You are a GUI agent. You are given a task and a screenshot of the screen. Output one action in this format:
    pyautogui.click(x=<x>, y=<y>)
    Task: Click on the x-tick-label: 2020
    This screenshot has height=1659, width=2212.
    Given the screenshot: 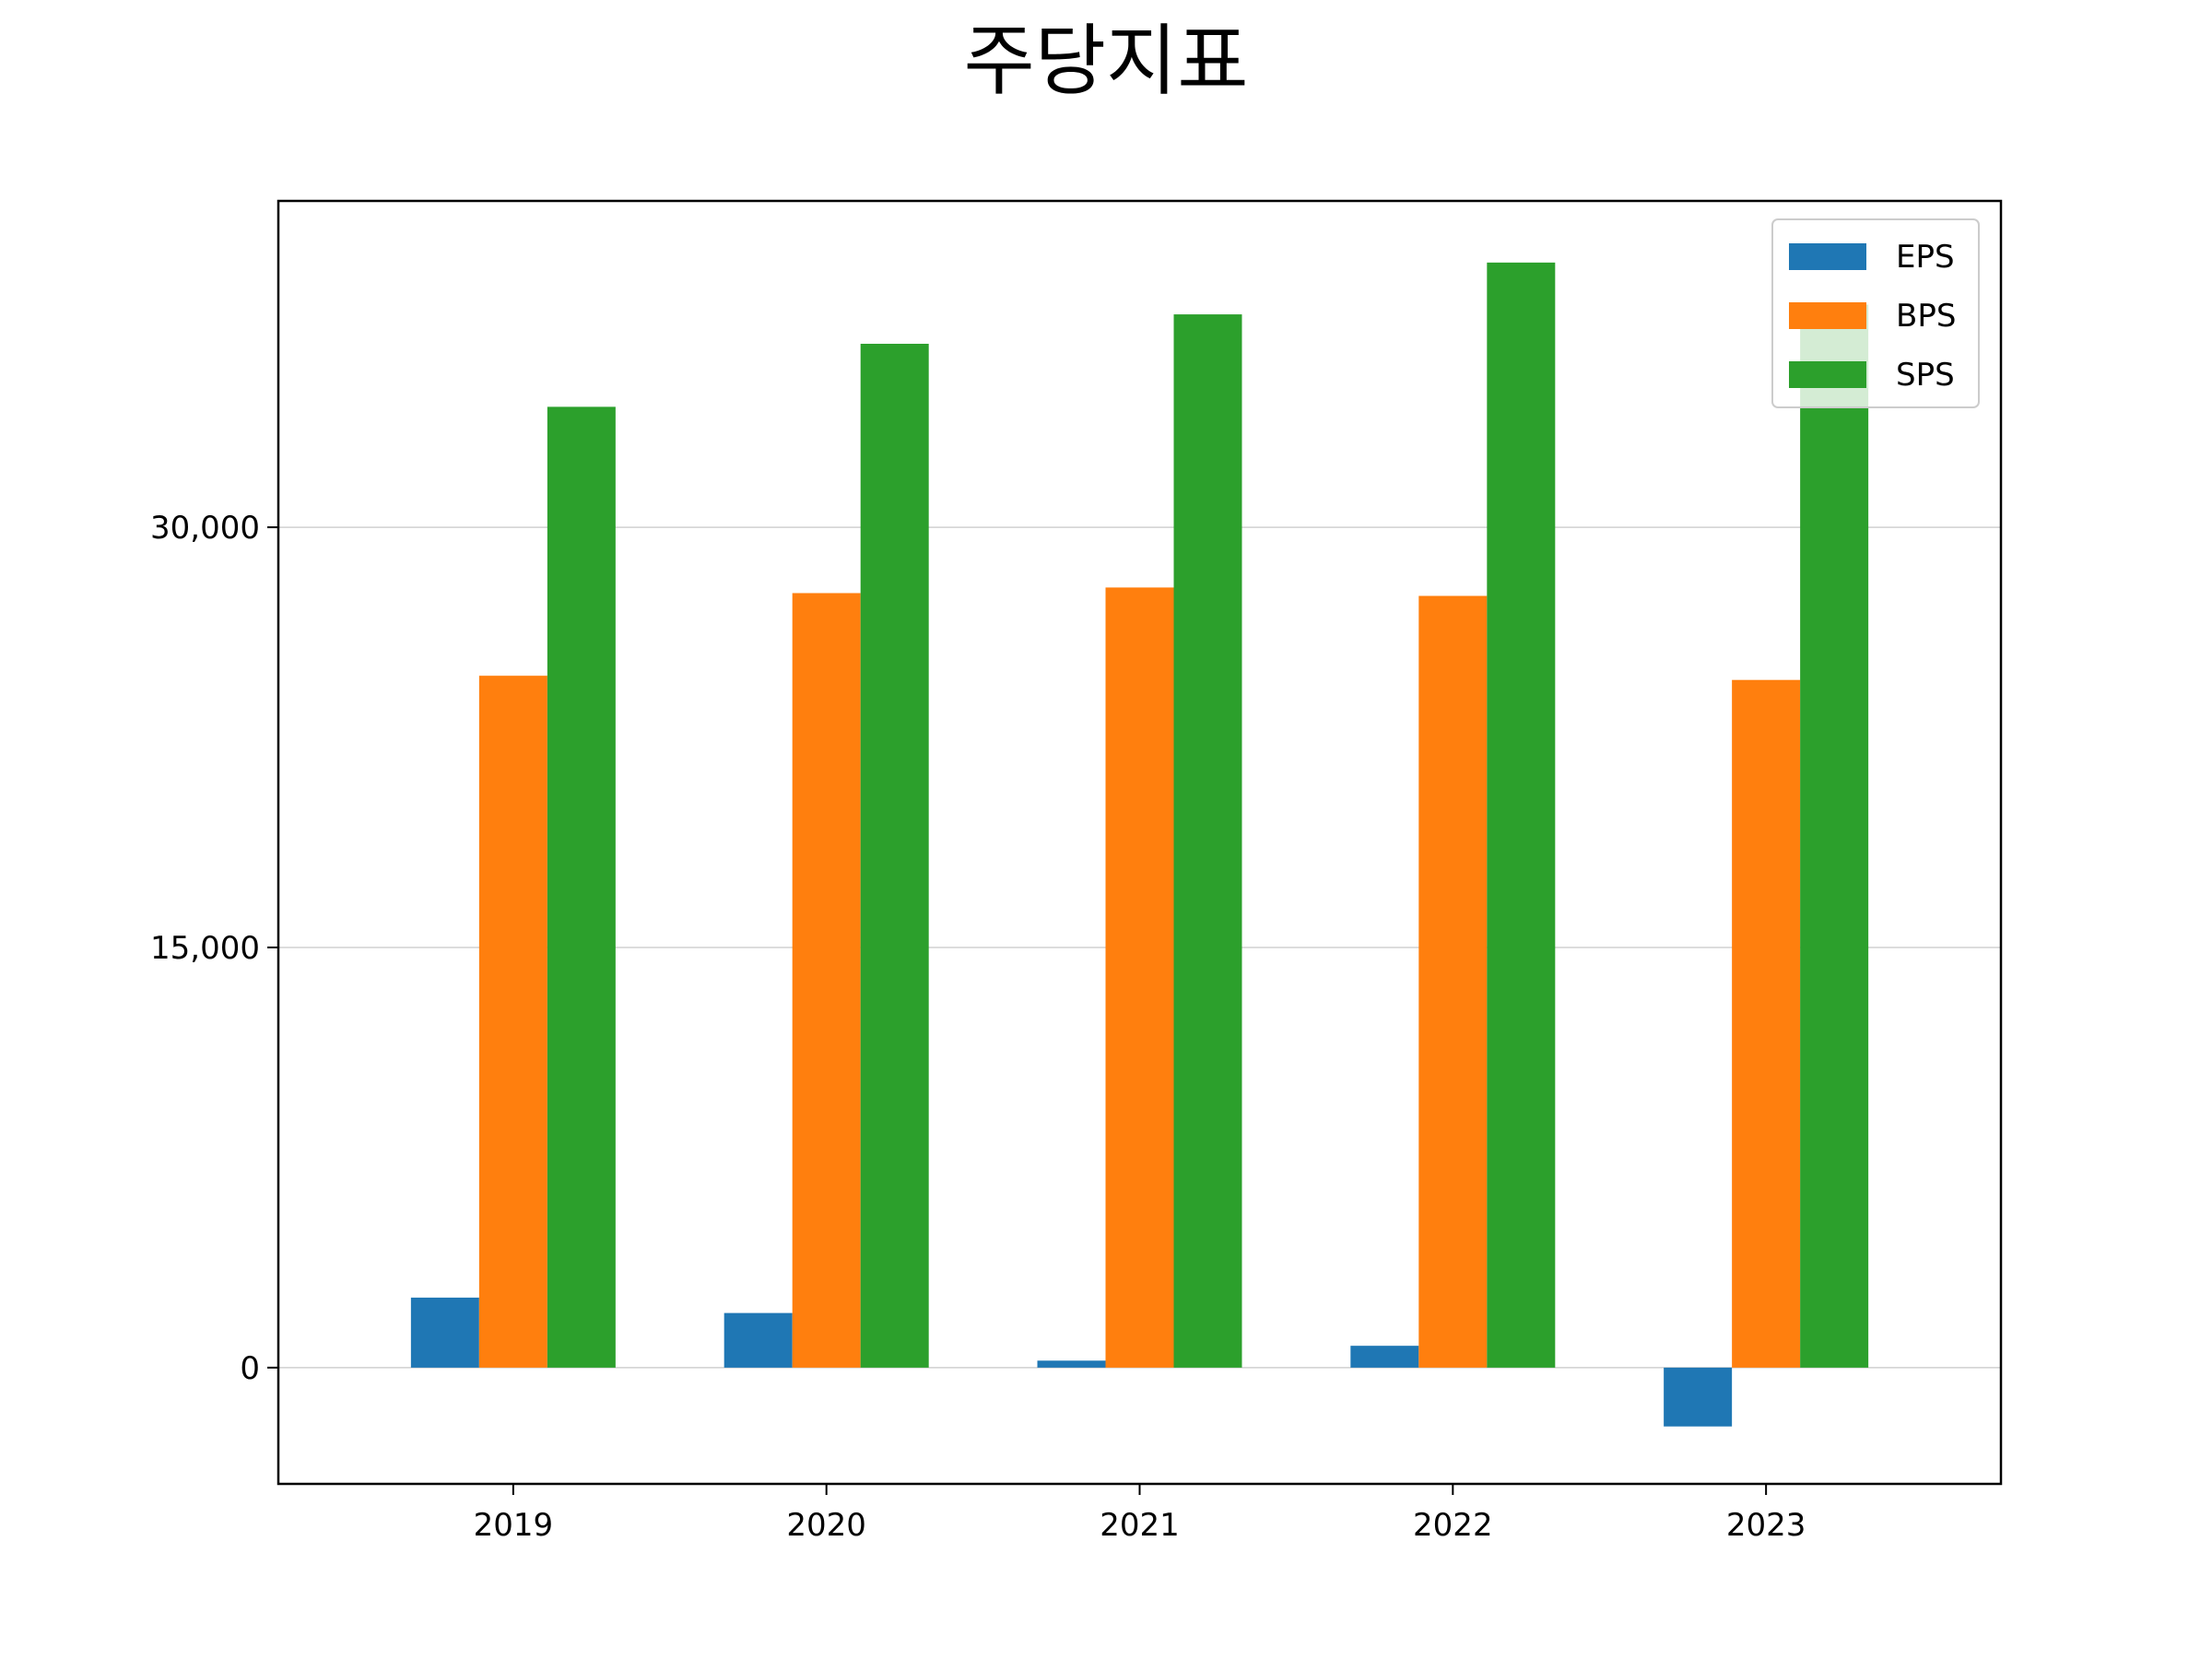 What is the action you would take?
    pyautogui.click(x=826, y=1525)
    